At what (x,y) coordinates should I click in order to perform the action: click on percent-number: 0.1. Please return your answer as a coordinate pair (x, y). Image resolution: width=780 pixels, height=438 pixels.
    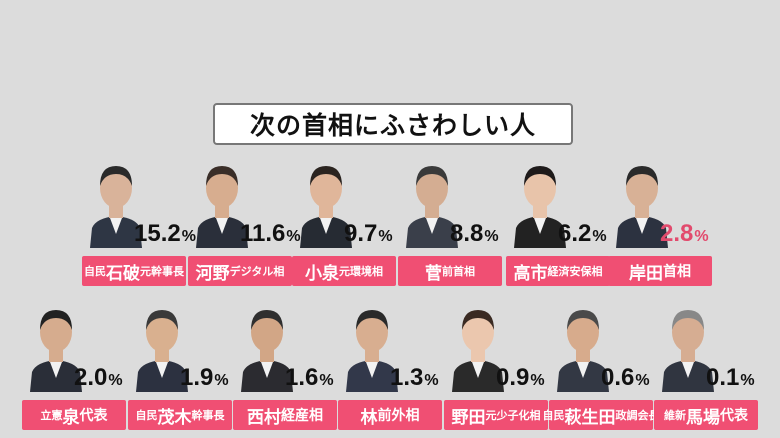
    Looking at the image, I should click on (723, 377).